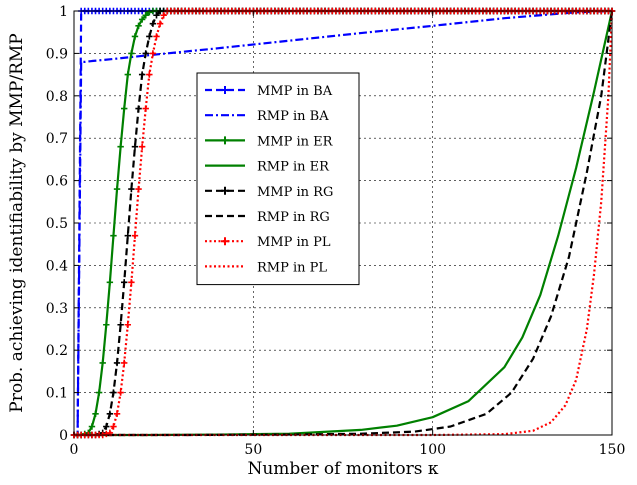 This screenshot has height=485, width=637. I want to click on legend-entry: MMP in ER, so click(269, 141).